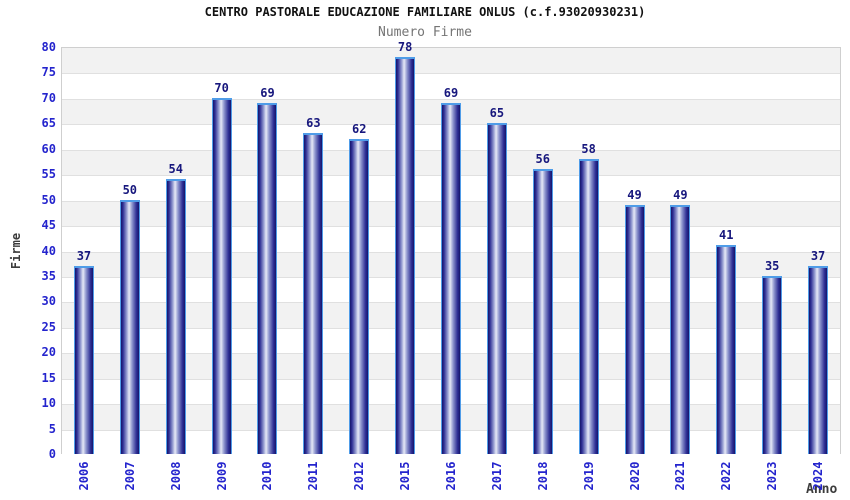 The width and height of the screenshot is (850, 500). What do you see at coordinates (175, 476) in the screenshot?
I see `x-tick-label: 2008` at bounding box center [175, 476].